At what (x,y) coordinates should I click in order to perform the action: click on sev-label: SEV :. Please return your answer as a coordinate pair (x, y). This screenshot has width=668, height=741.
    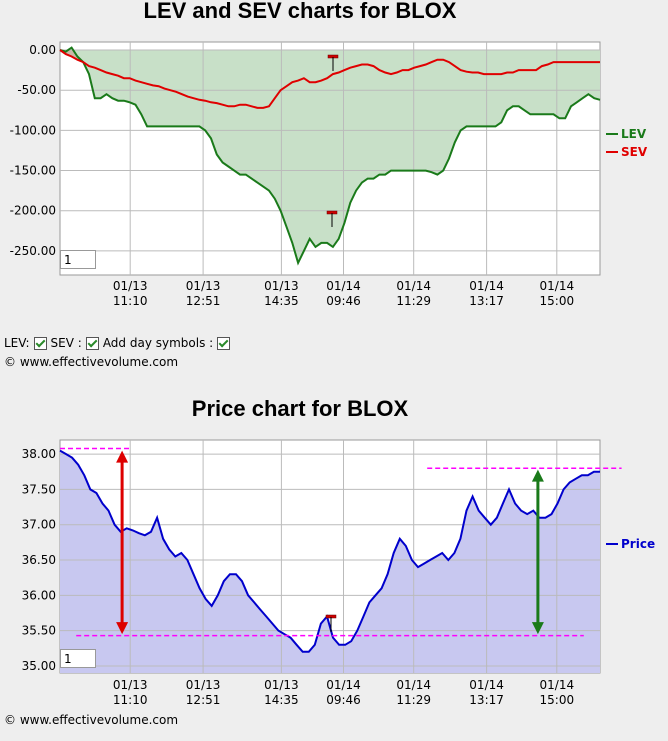
    Looking at the image, I should click on (66, 343).